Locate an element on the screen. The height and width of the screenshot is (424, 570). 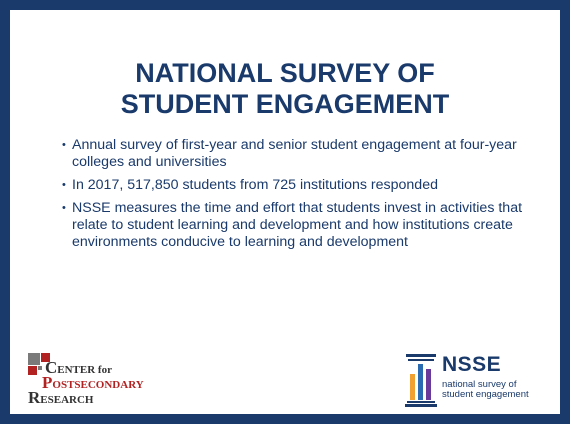
title-line-2: STUDENT ENGAGEMENT is located at coordinates (285, 104).